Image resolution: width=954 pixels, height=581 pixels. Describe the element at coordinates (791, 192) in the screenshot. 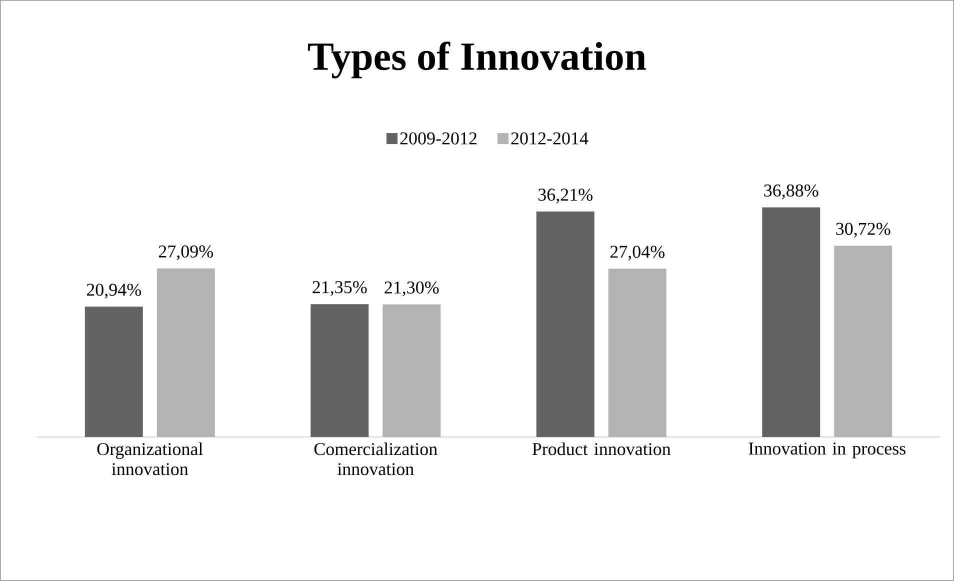

I see `data-label: 36,88%` at that location.